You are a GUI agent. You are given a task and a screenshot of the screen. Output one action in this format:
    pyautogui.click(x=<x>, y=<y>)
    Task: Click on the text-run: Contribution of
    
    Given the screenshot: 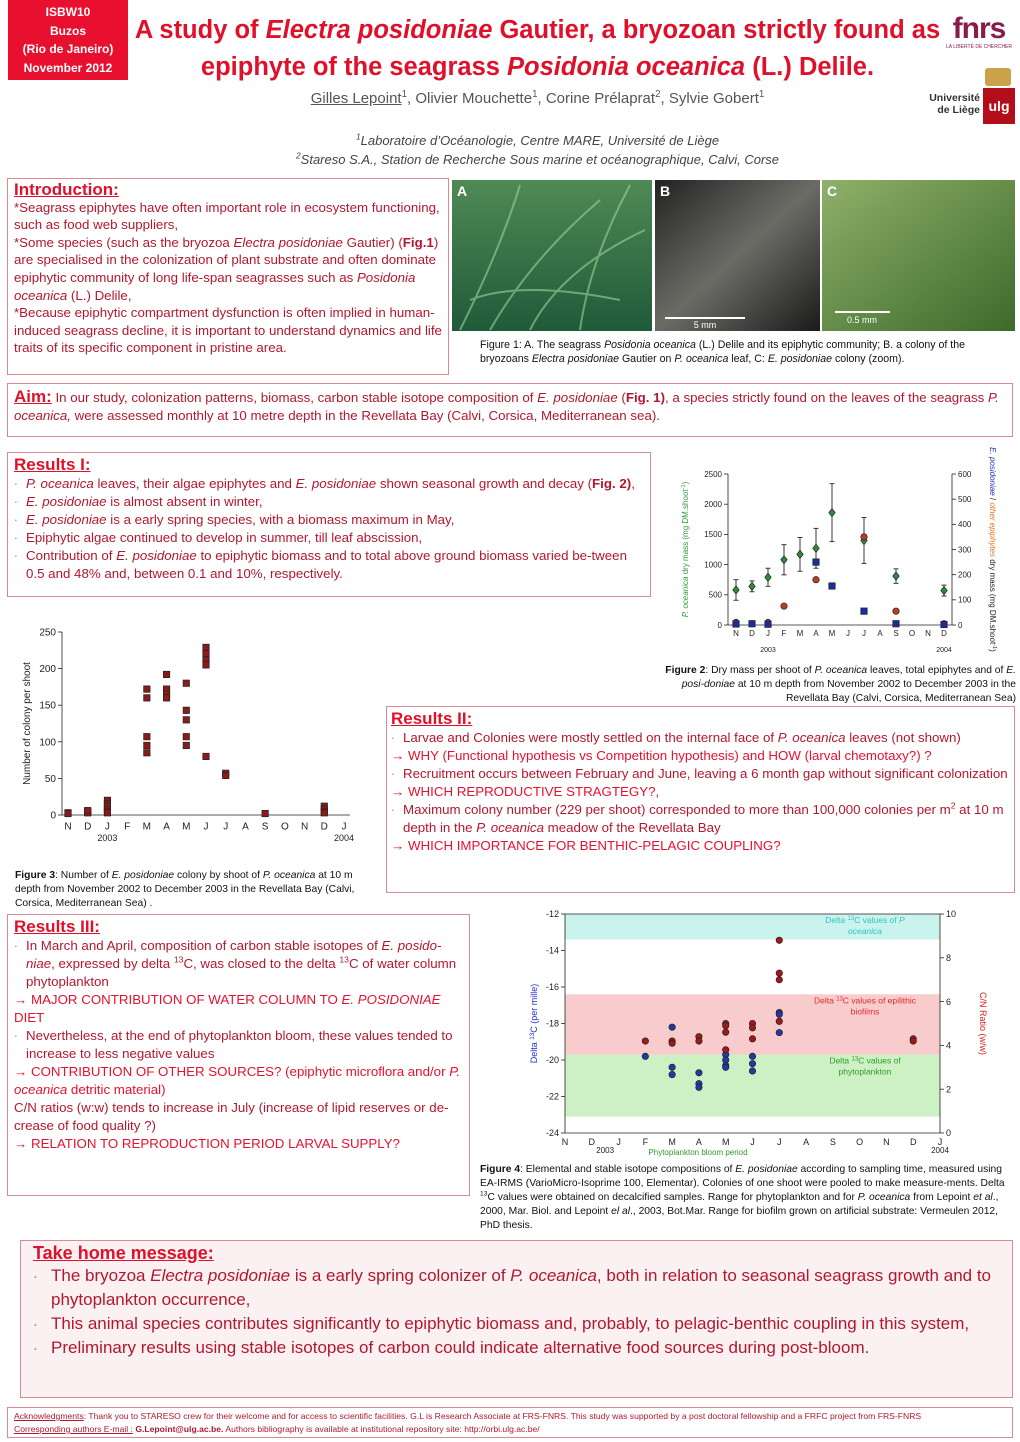 What is the action you would take?
    pyautogui.click(x=71, y=555)
    